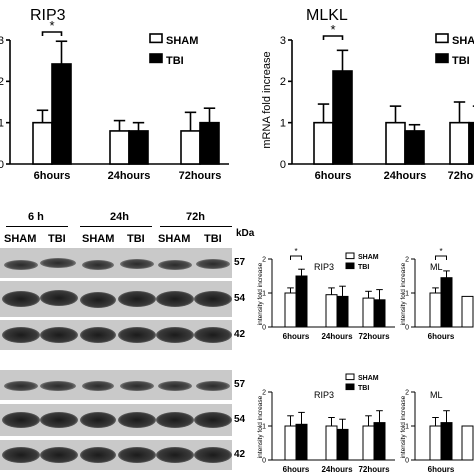 The image size is (474, 474). What do you see at coordinates (195, 217) in the screenshot?
I see `blot-time-72h: 72h` at bounding box center [195, 217].